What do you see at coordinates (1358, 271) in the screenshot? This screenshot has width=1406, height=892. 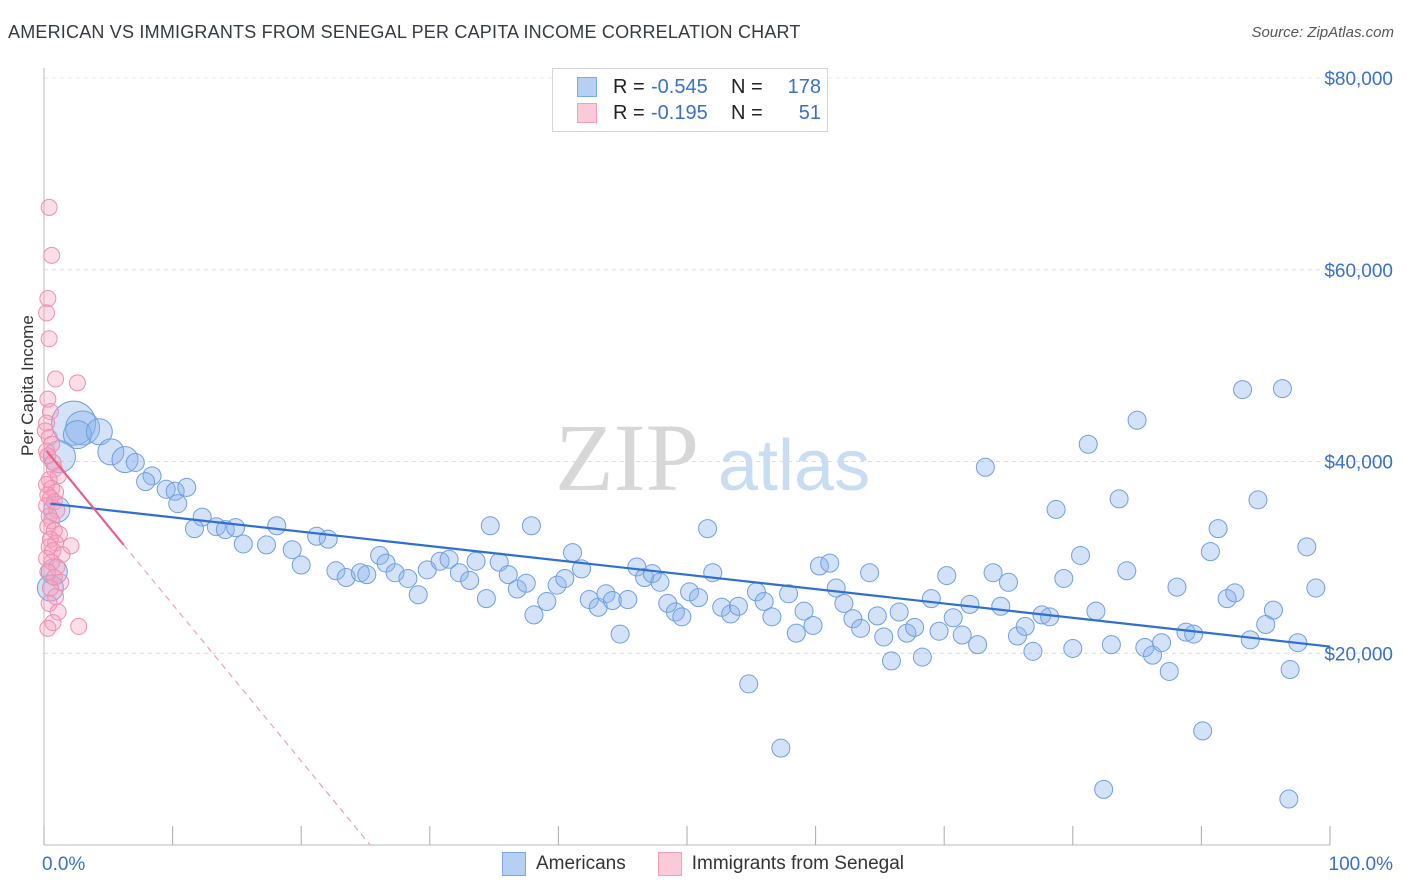 I see `y-tick-label: $60,000` at bounding box center [1358, 271].